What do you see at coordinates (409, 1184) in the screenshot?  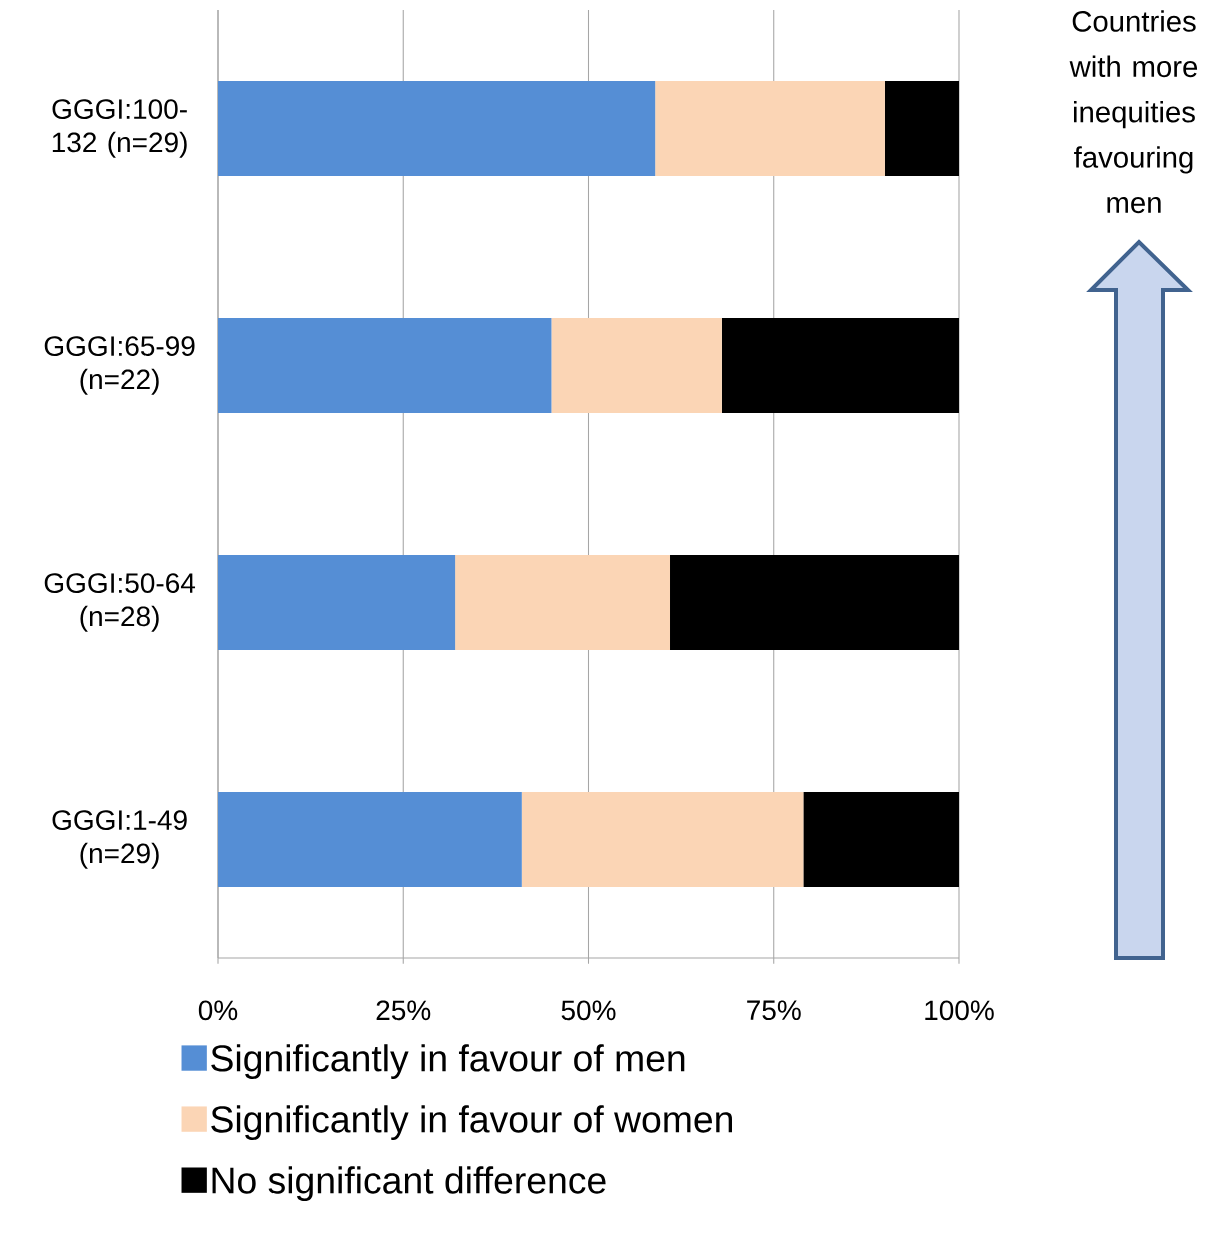 I see `legend-label: No significant difference` at bounding box center [409, 1184].